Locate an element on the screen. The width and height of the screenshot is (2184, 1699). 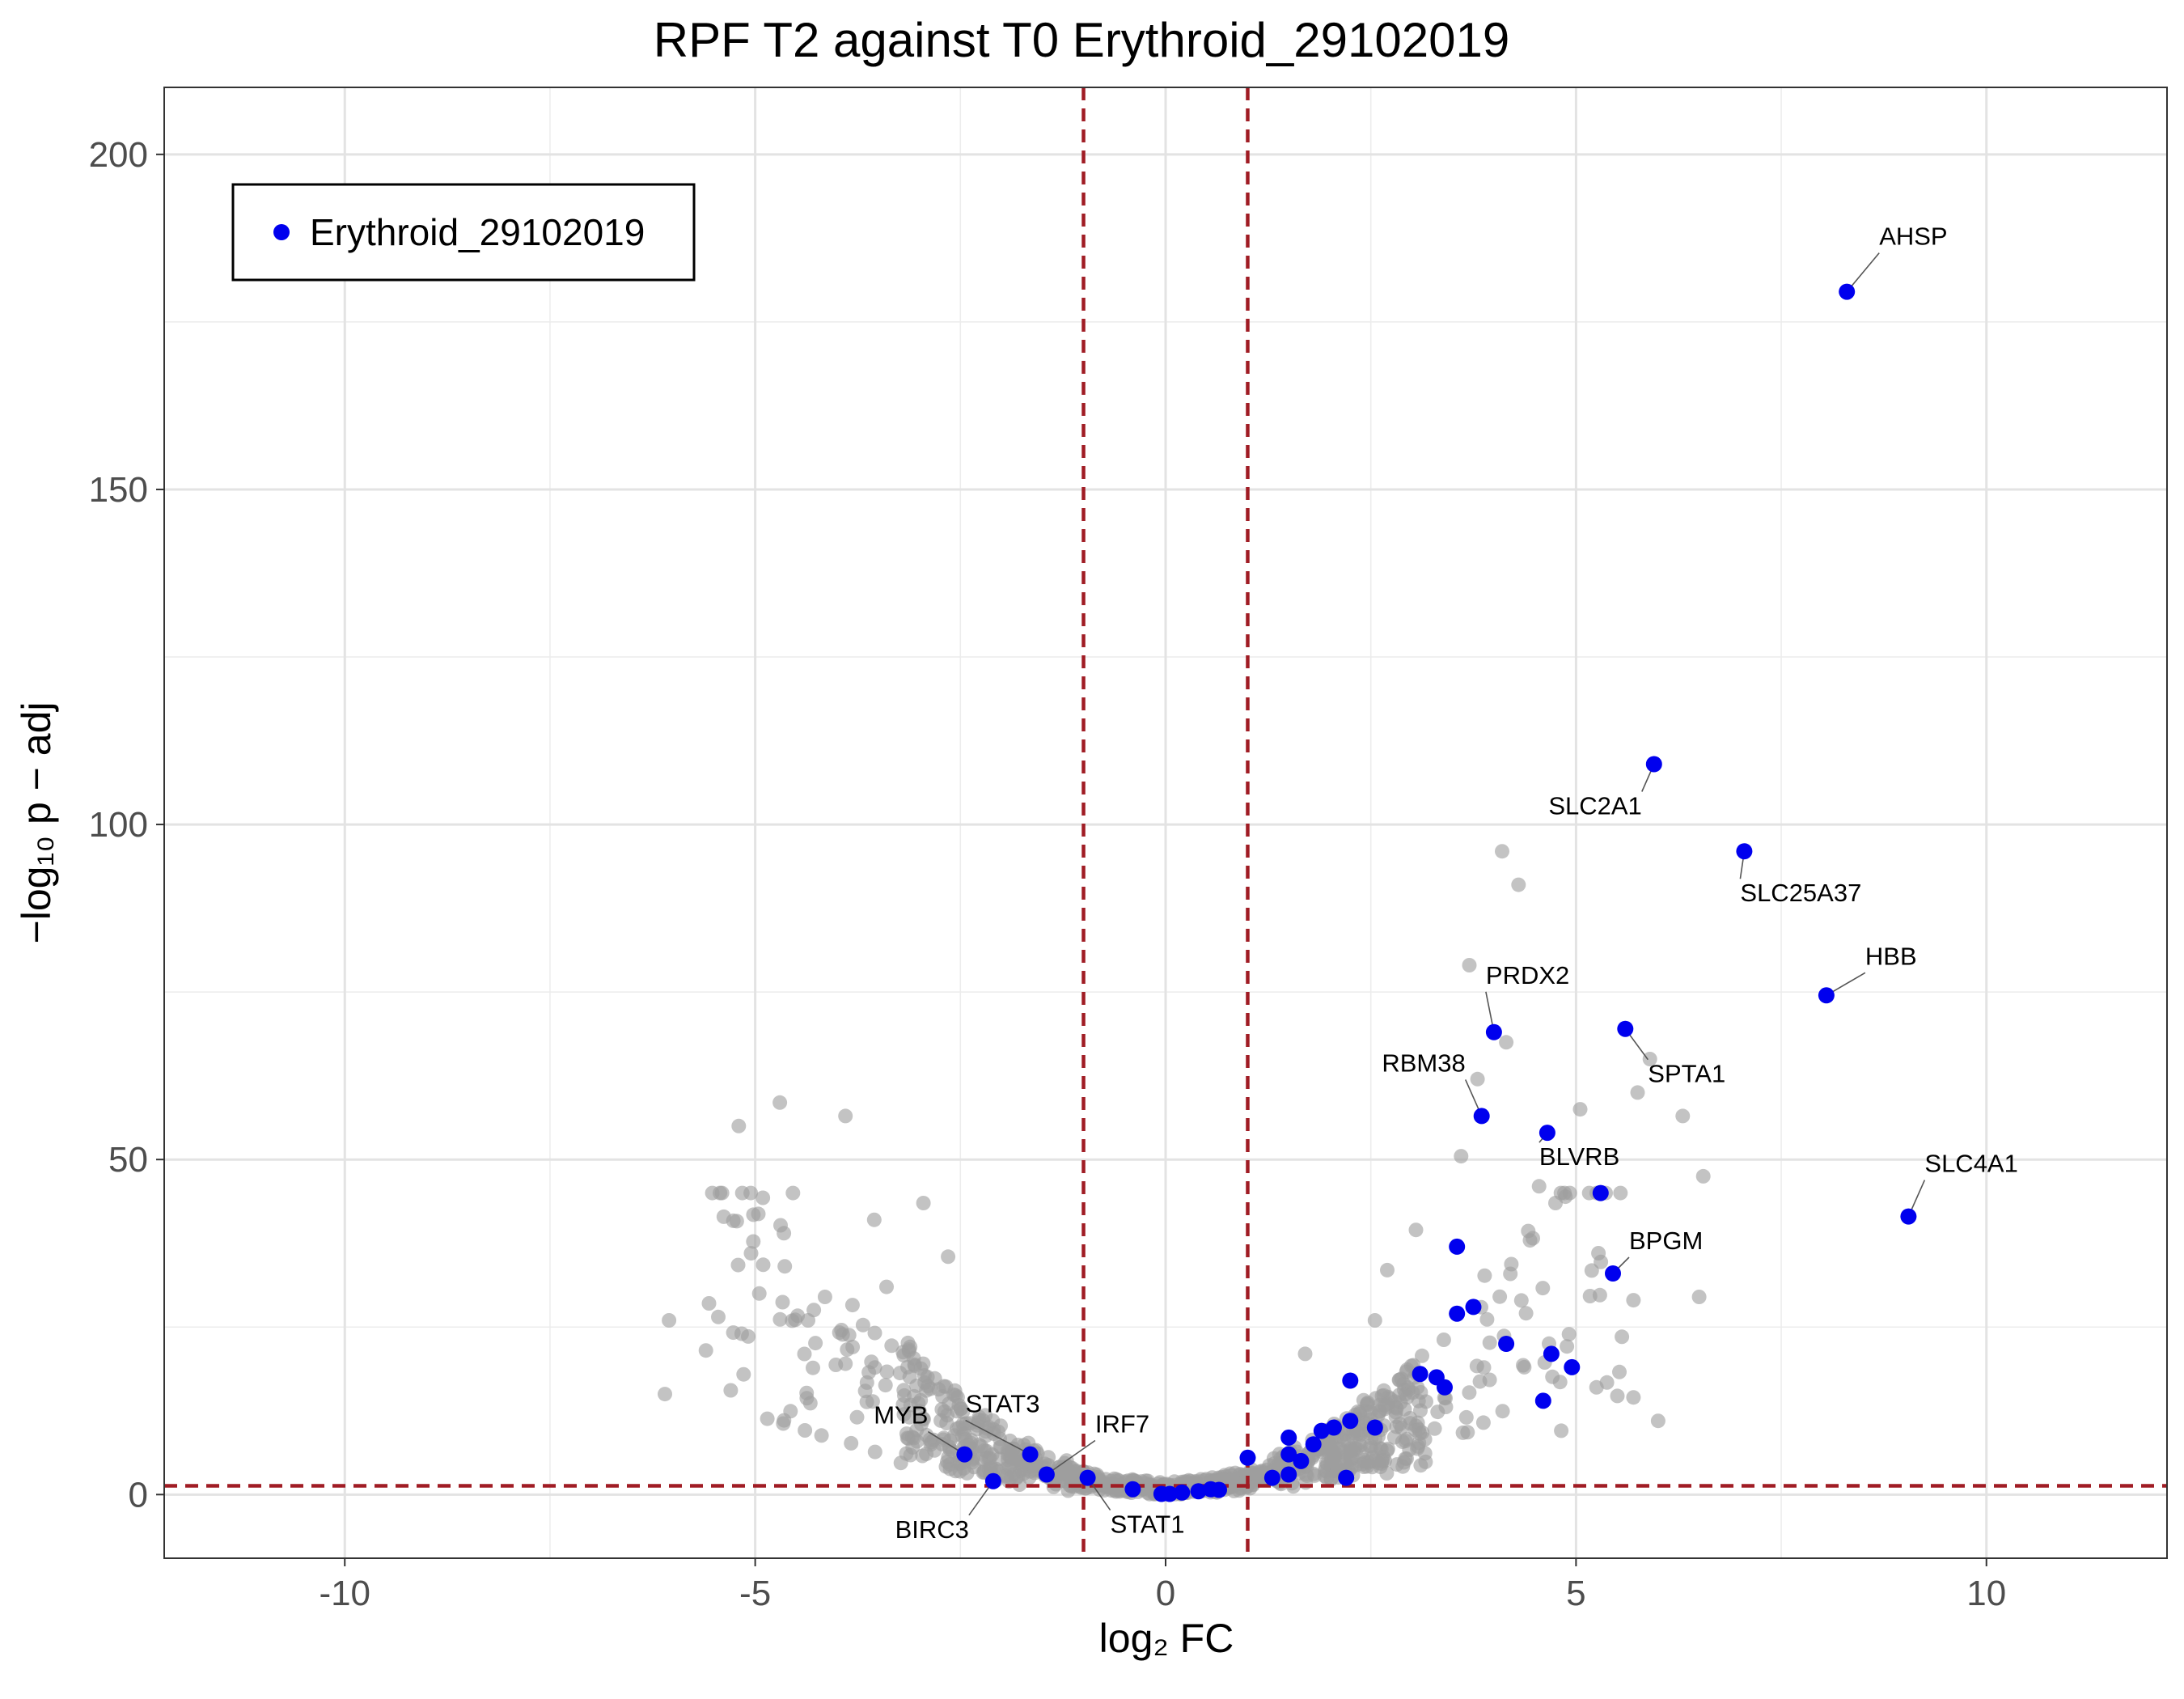
gene-label-irf7: IRF7 is located at coordinates (1122, 1424).